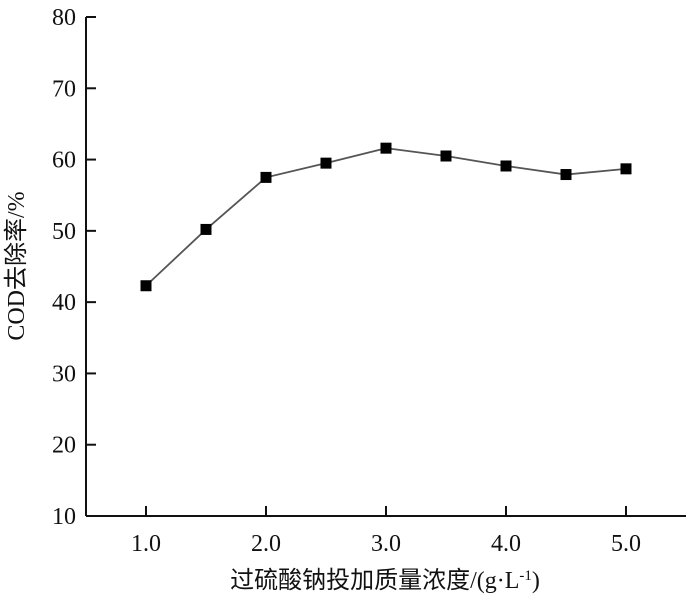  Describe the element at coordinates (16, 265) in the screenshot. I see `y-axis-title: COD去除率/%` at that location.